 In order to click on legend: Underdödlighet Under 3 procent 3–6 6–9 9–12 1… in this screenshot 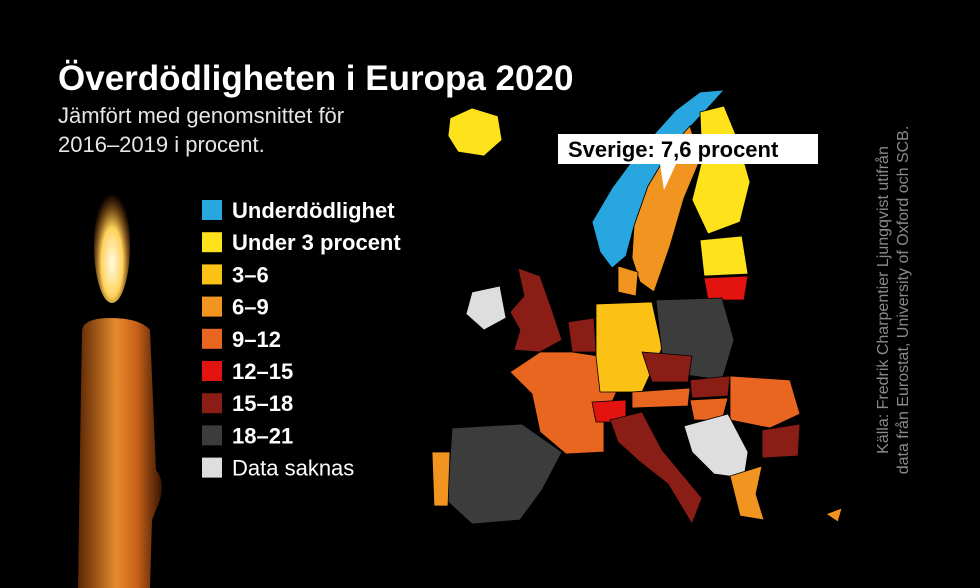, I will do `click(301, 339)`.